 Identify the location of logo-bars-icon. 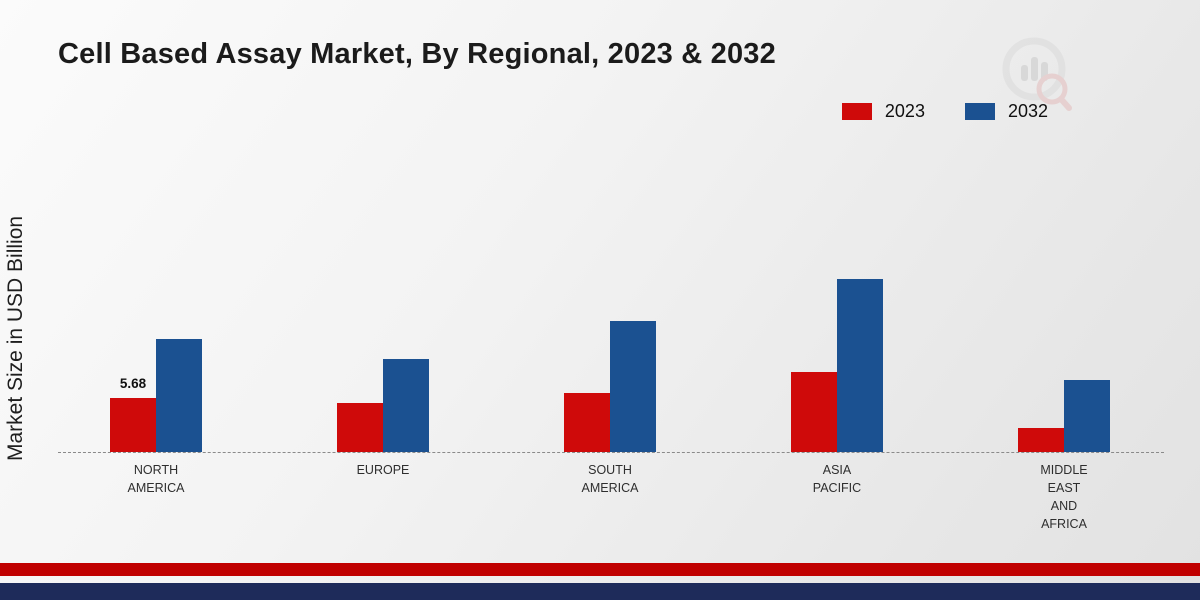
(1034, 69).